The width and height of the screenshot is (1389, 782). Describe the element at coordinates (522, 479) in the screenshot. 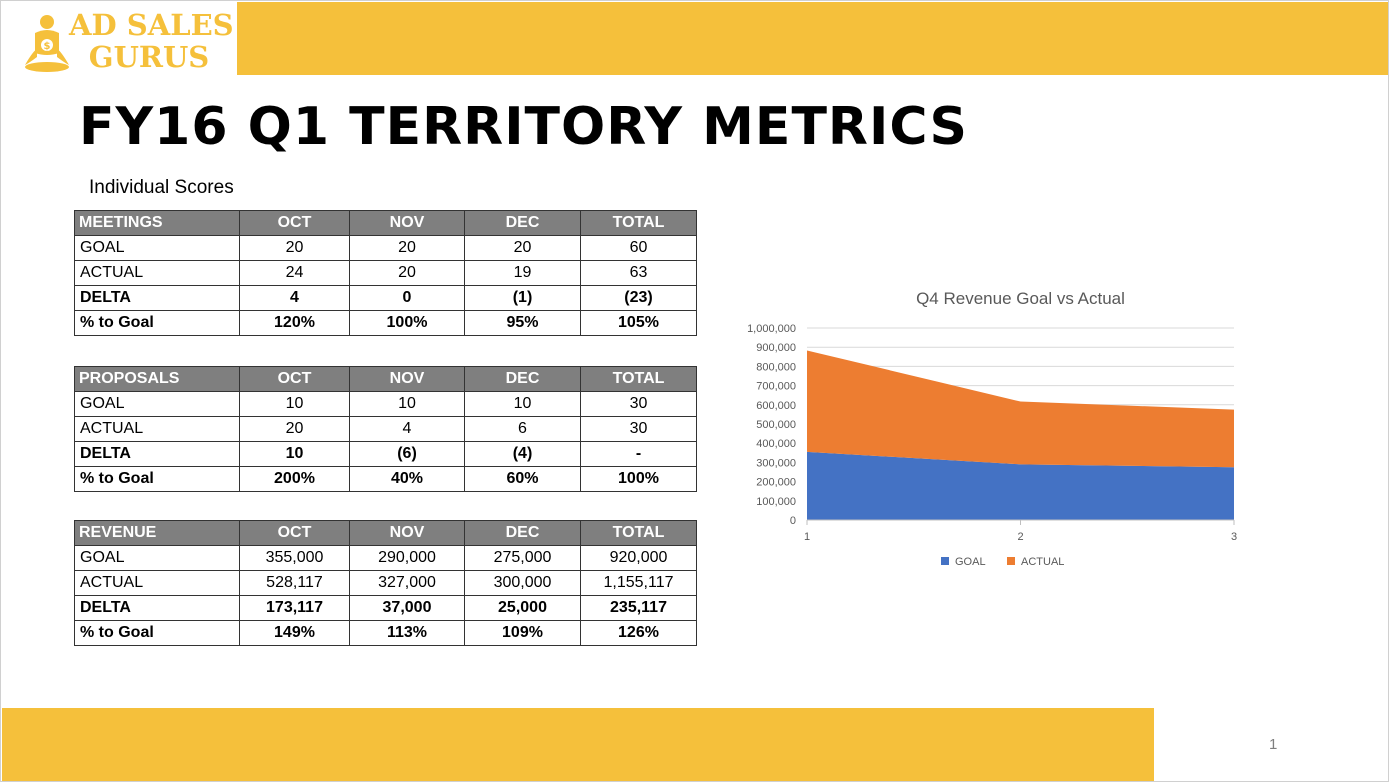

I see `table-cell: 60%` at that location.